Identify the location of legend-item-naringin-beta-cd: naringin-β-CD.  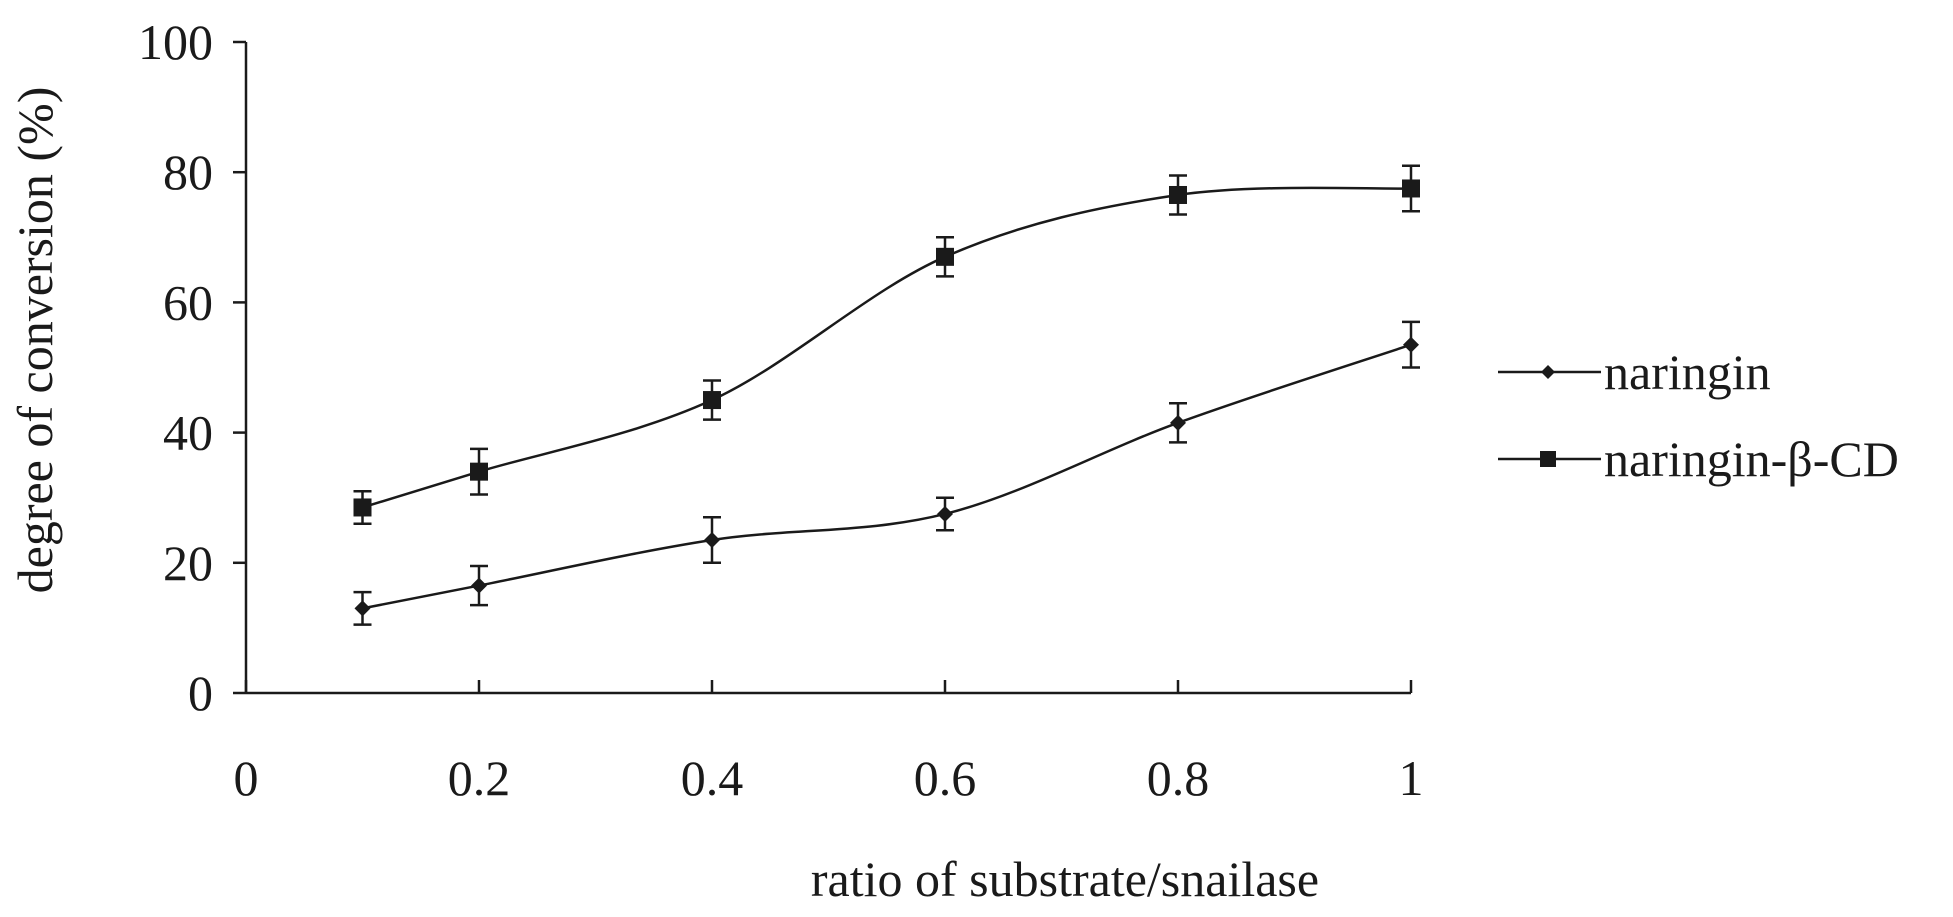
(1698, 459).